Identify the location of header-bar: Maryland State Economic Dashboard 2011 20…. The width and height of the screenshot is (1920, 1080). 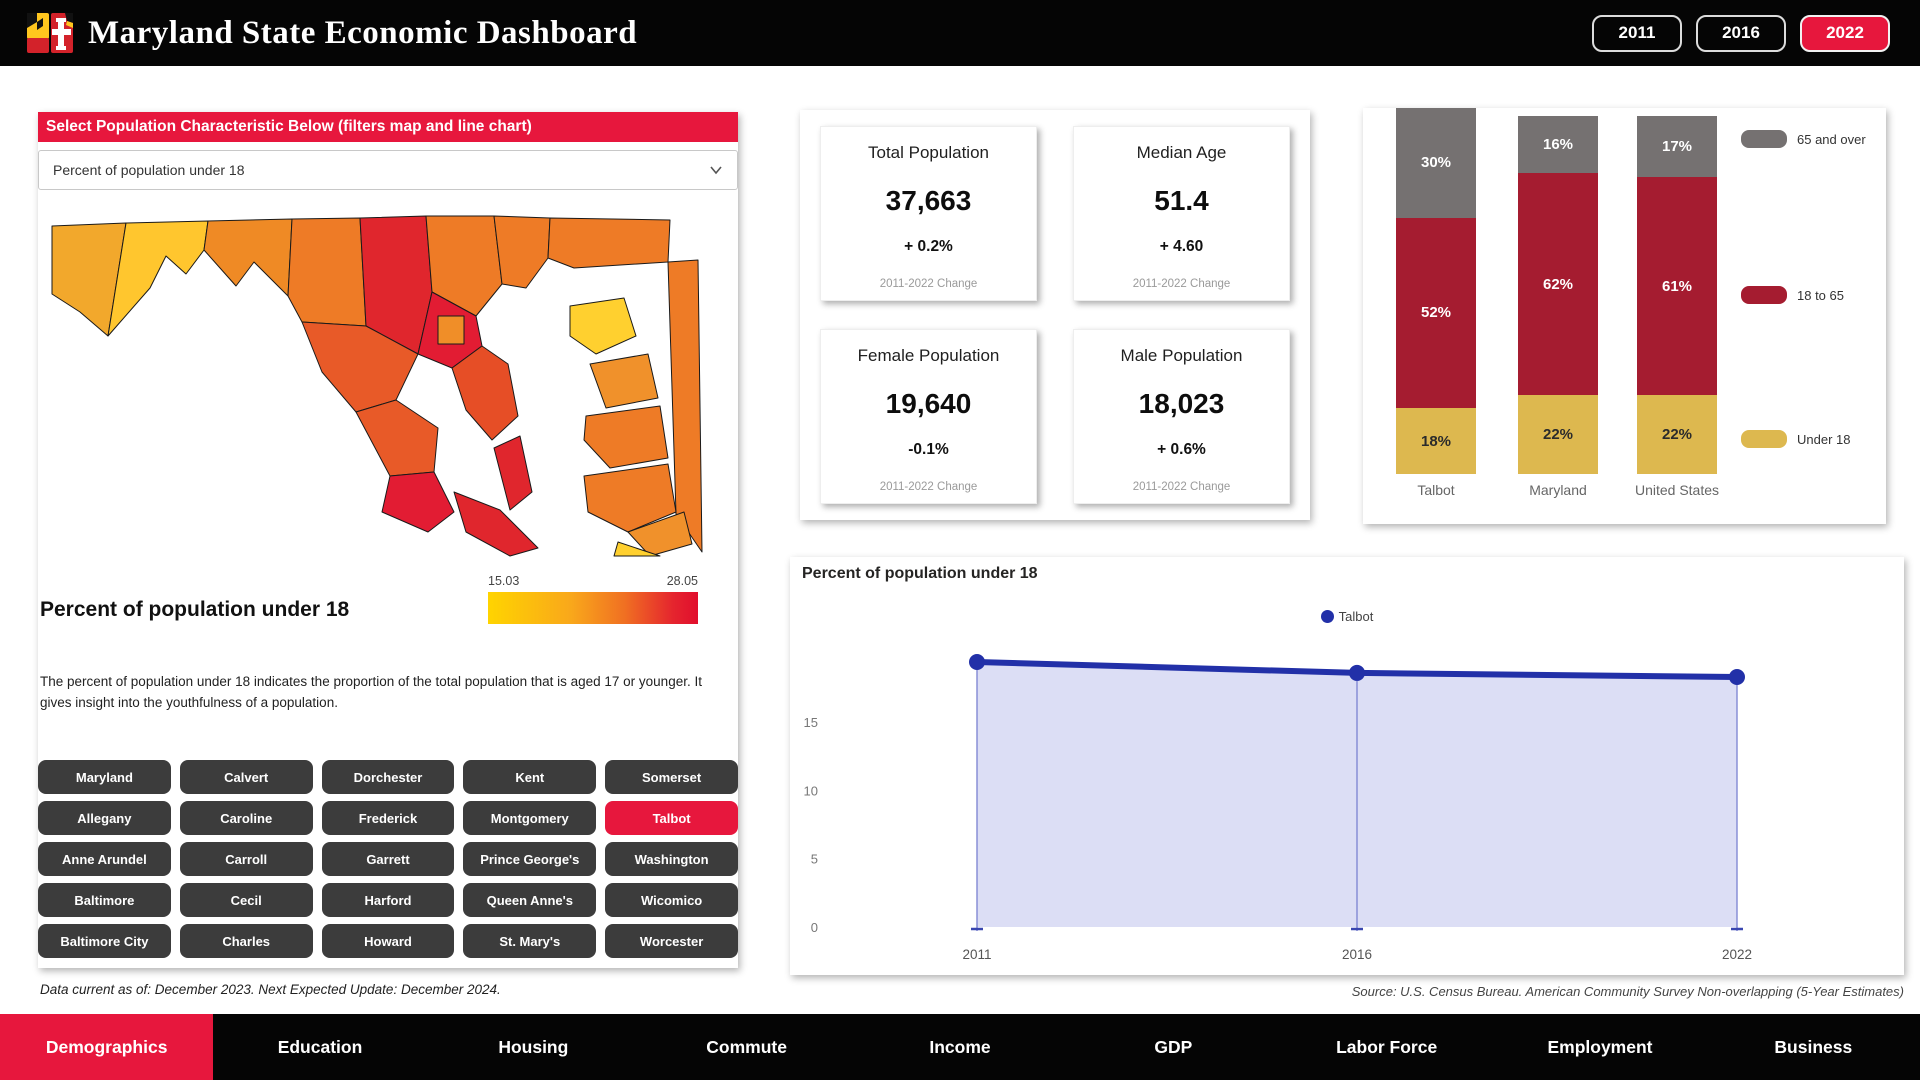
(960, 33).